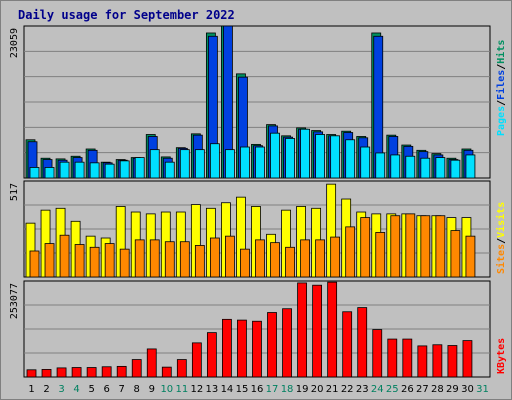  What do you see at coordinates (31, 389) in the screenshot?
I see `day-label: 1` at bounding box center [31, 389].